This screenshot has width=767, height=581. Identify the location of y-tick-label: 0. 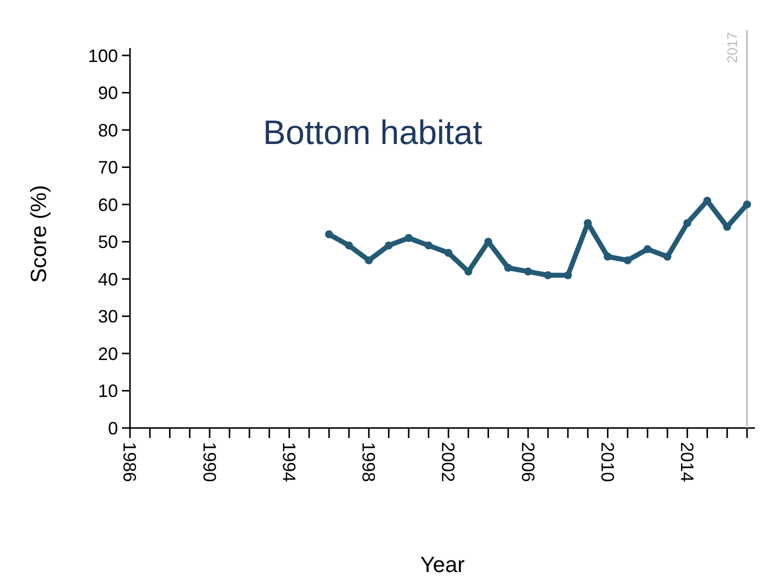
(113, 428).